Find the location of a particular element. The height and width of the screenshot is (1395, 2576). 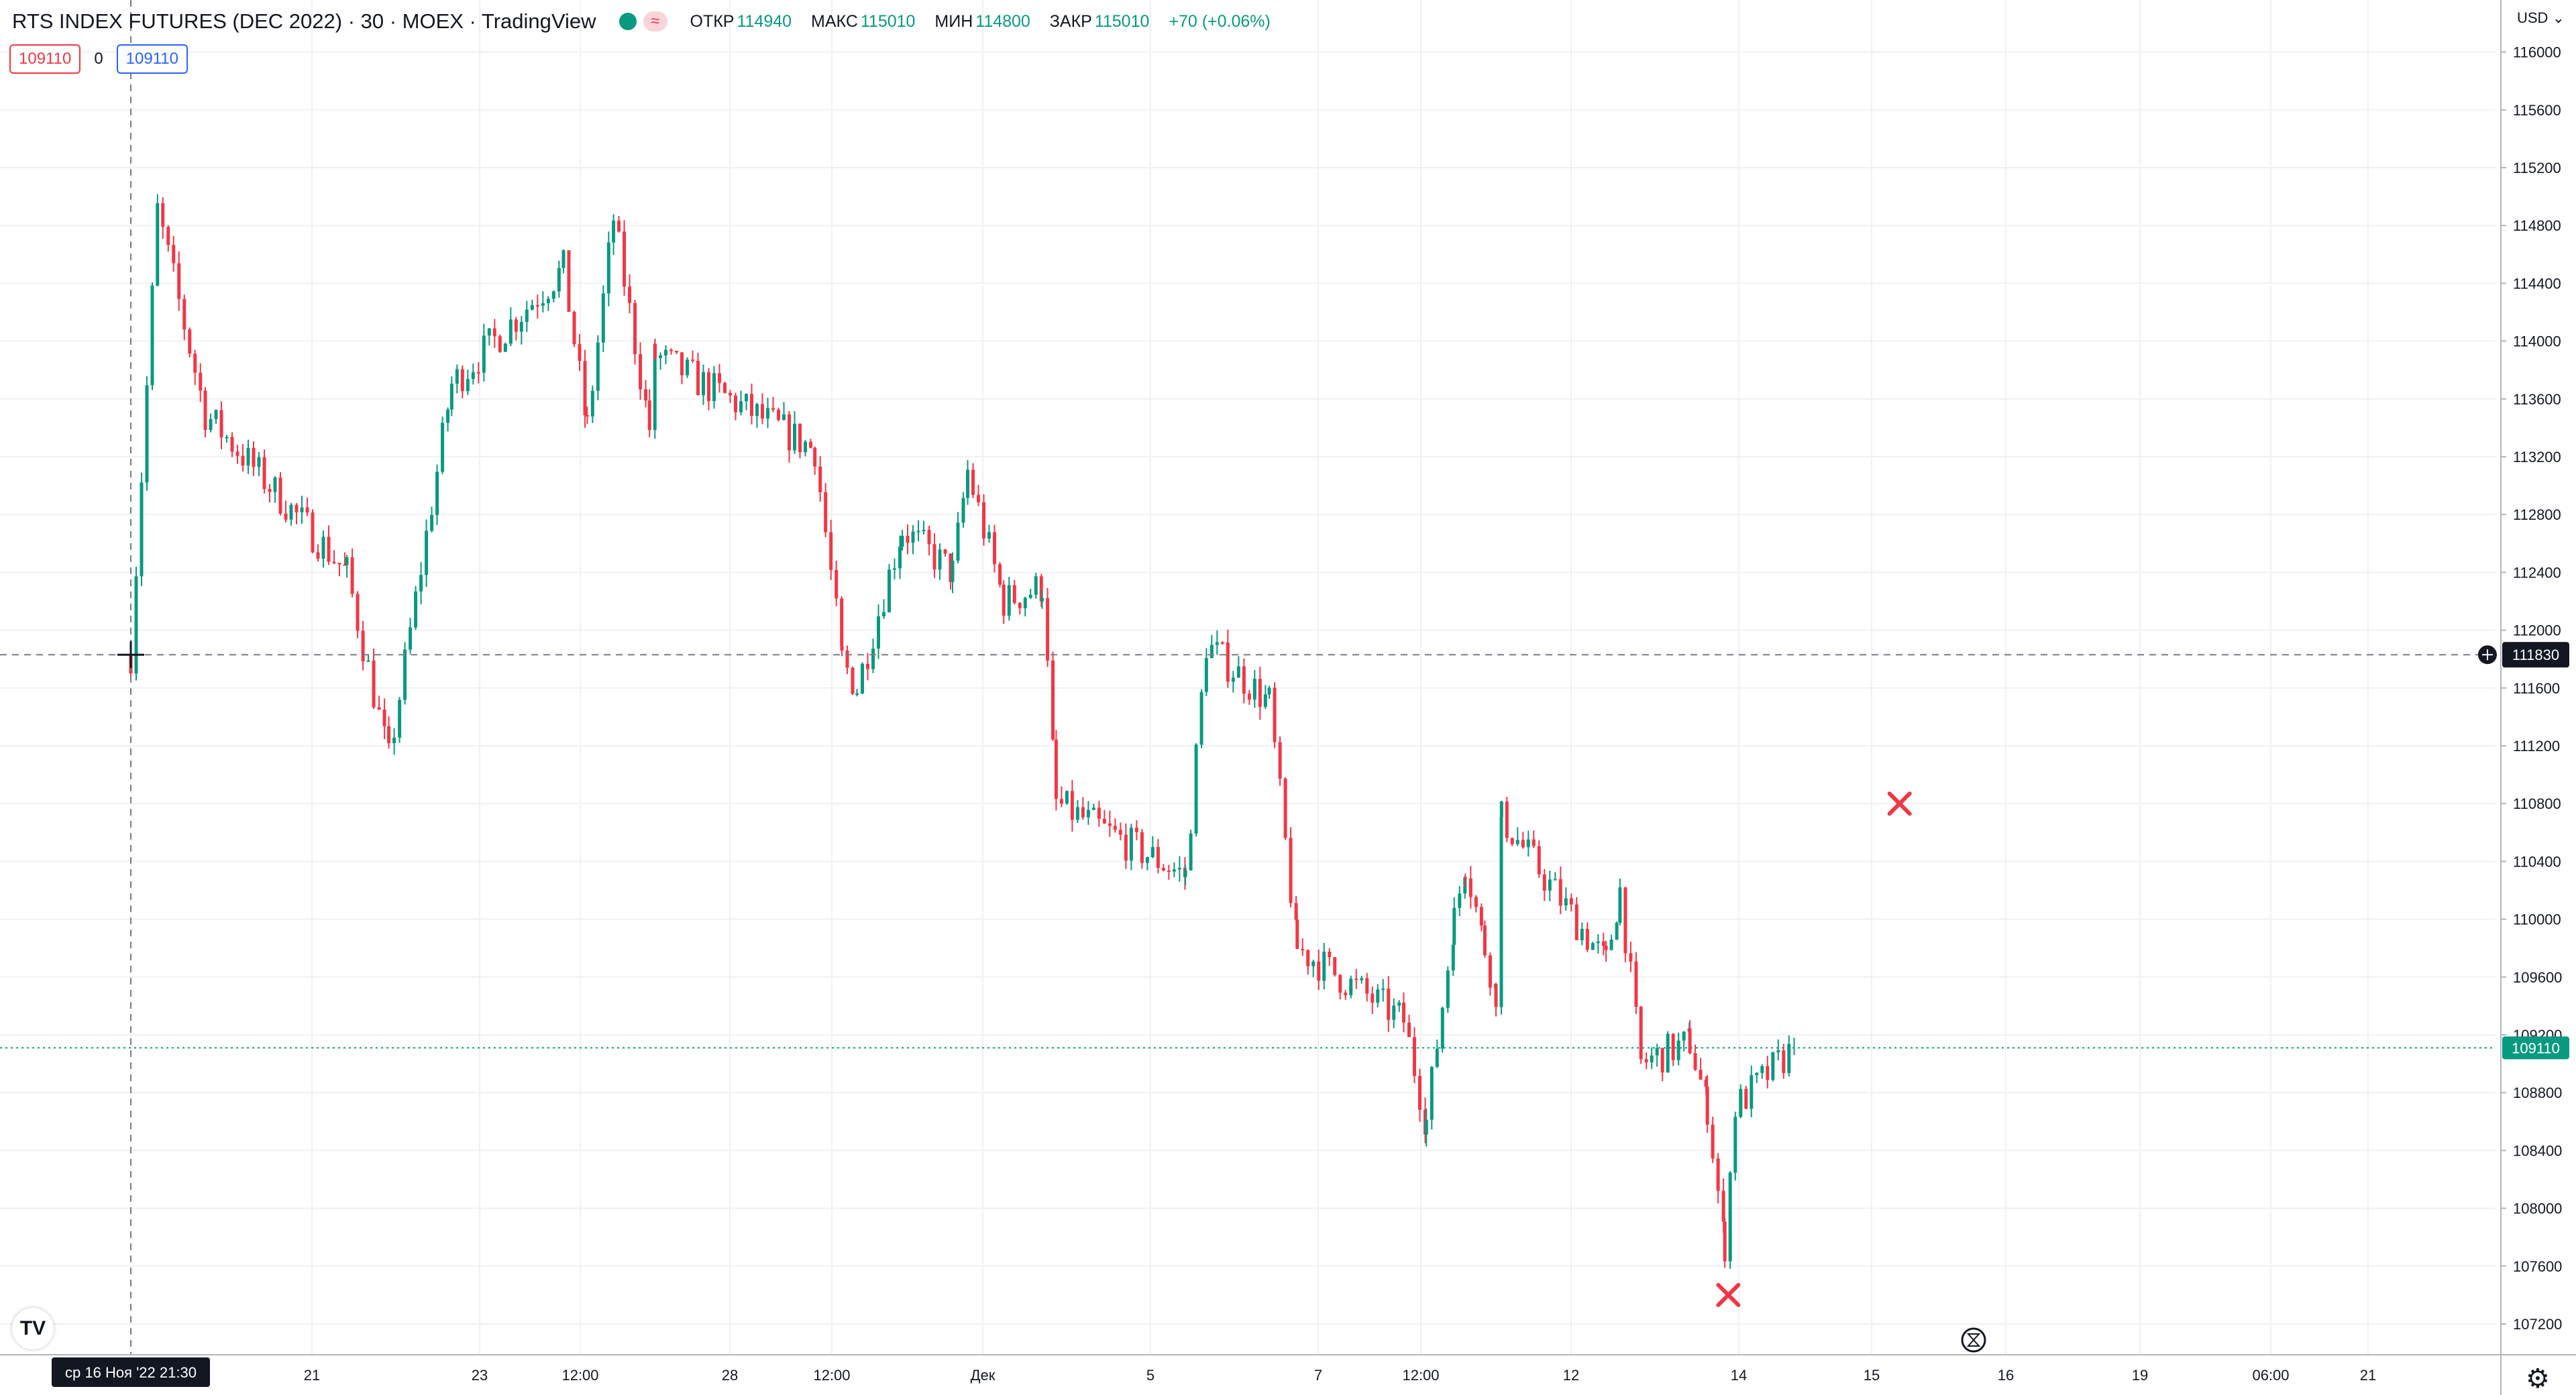

x-tick-label: 21 is located at coordinates (2368, 1375).